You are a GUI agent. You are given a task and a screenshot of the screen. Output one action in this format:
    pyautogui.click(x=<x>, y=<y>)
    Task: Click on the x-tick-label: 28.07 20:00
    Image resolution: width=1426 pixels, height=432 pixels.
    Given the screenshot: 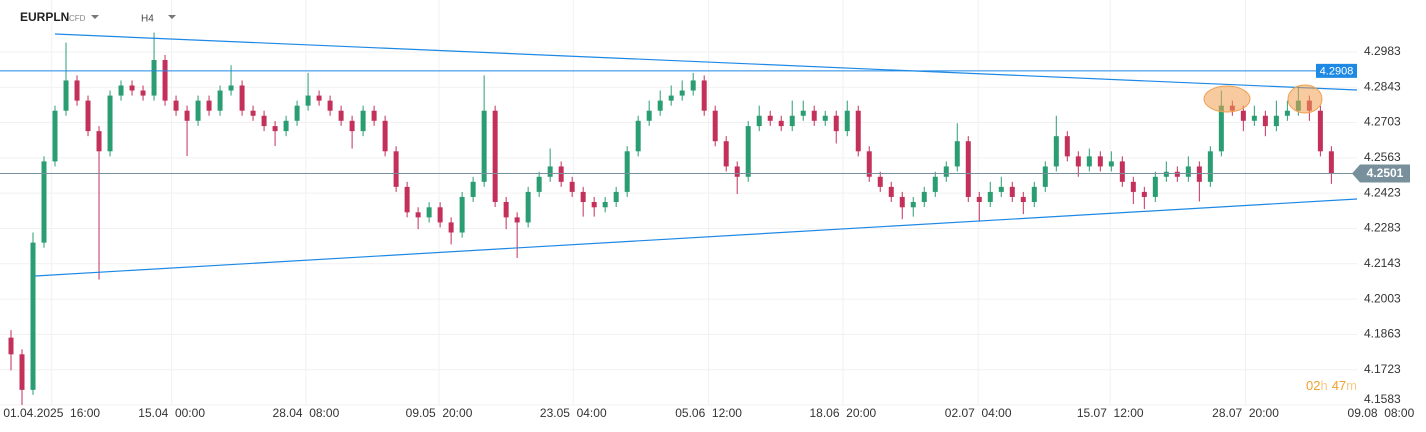 What is the action you would take?
    pyautogui.click(x=1245, y=413)
    